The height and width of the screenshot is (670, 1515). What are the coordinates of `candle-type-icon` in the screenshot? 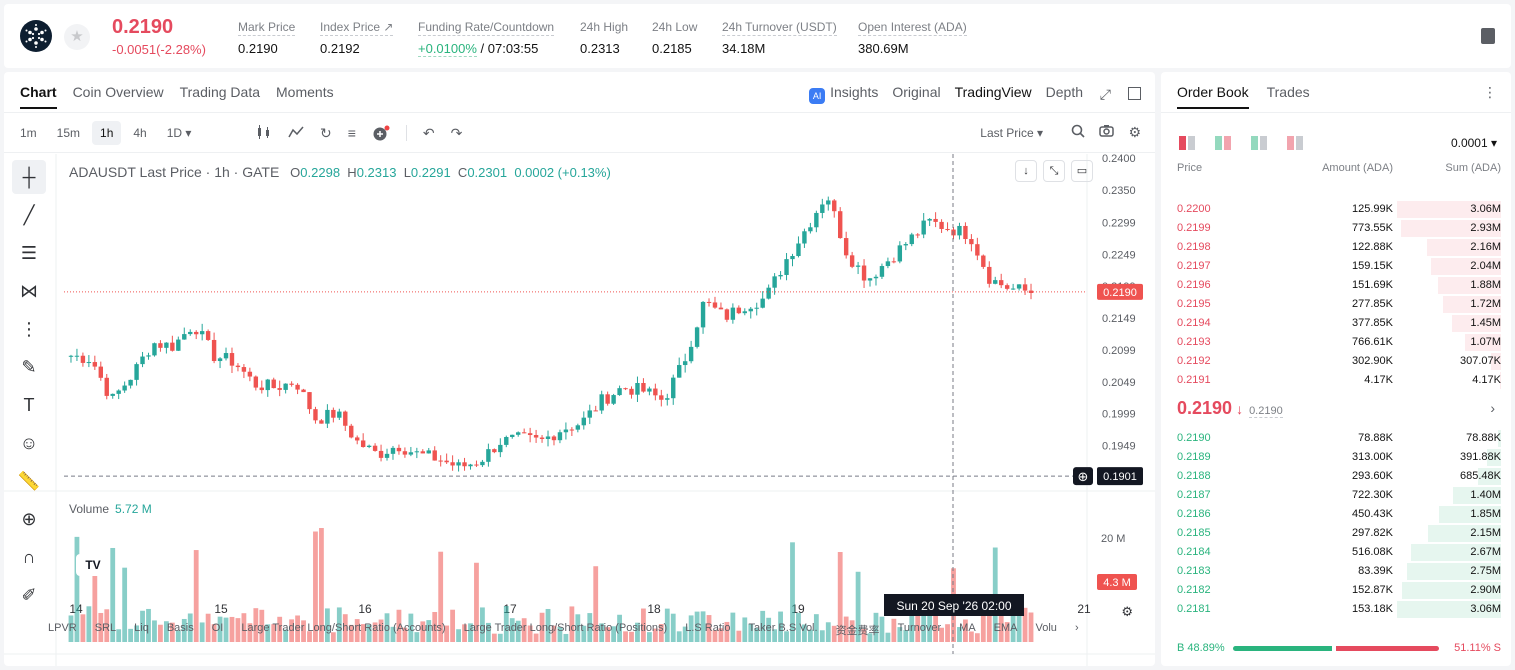 It's located at (264, 134).